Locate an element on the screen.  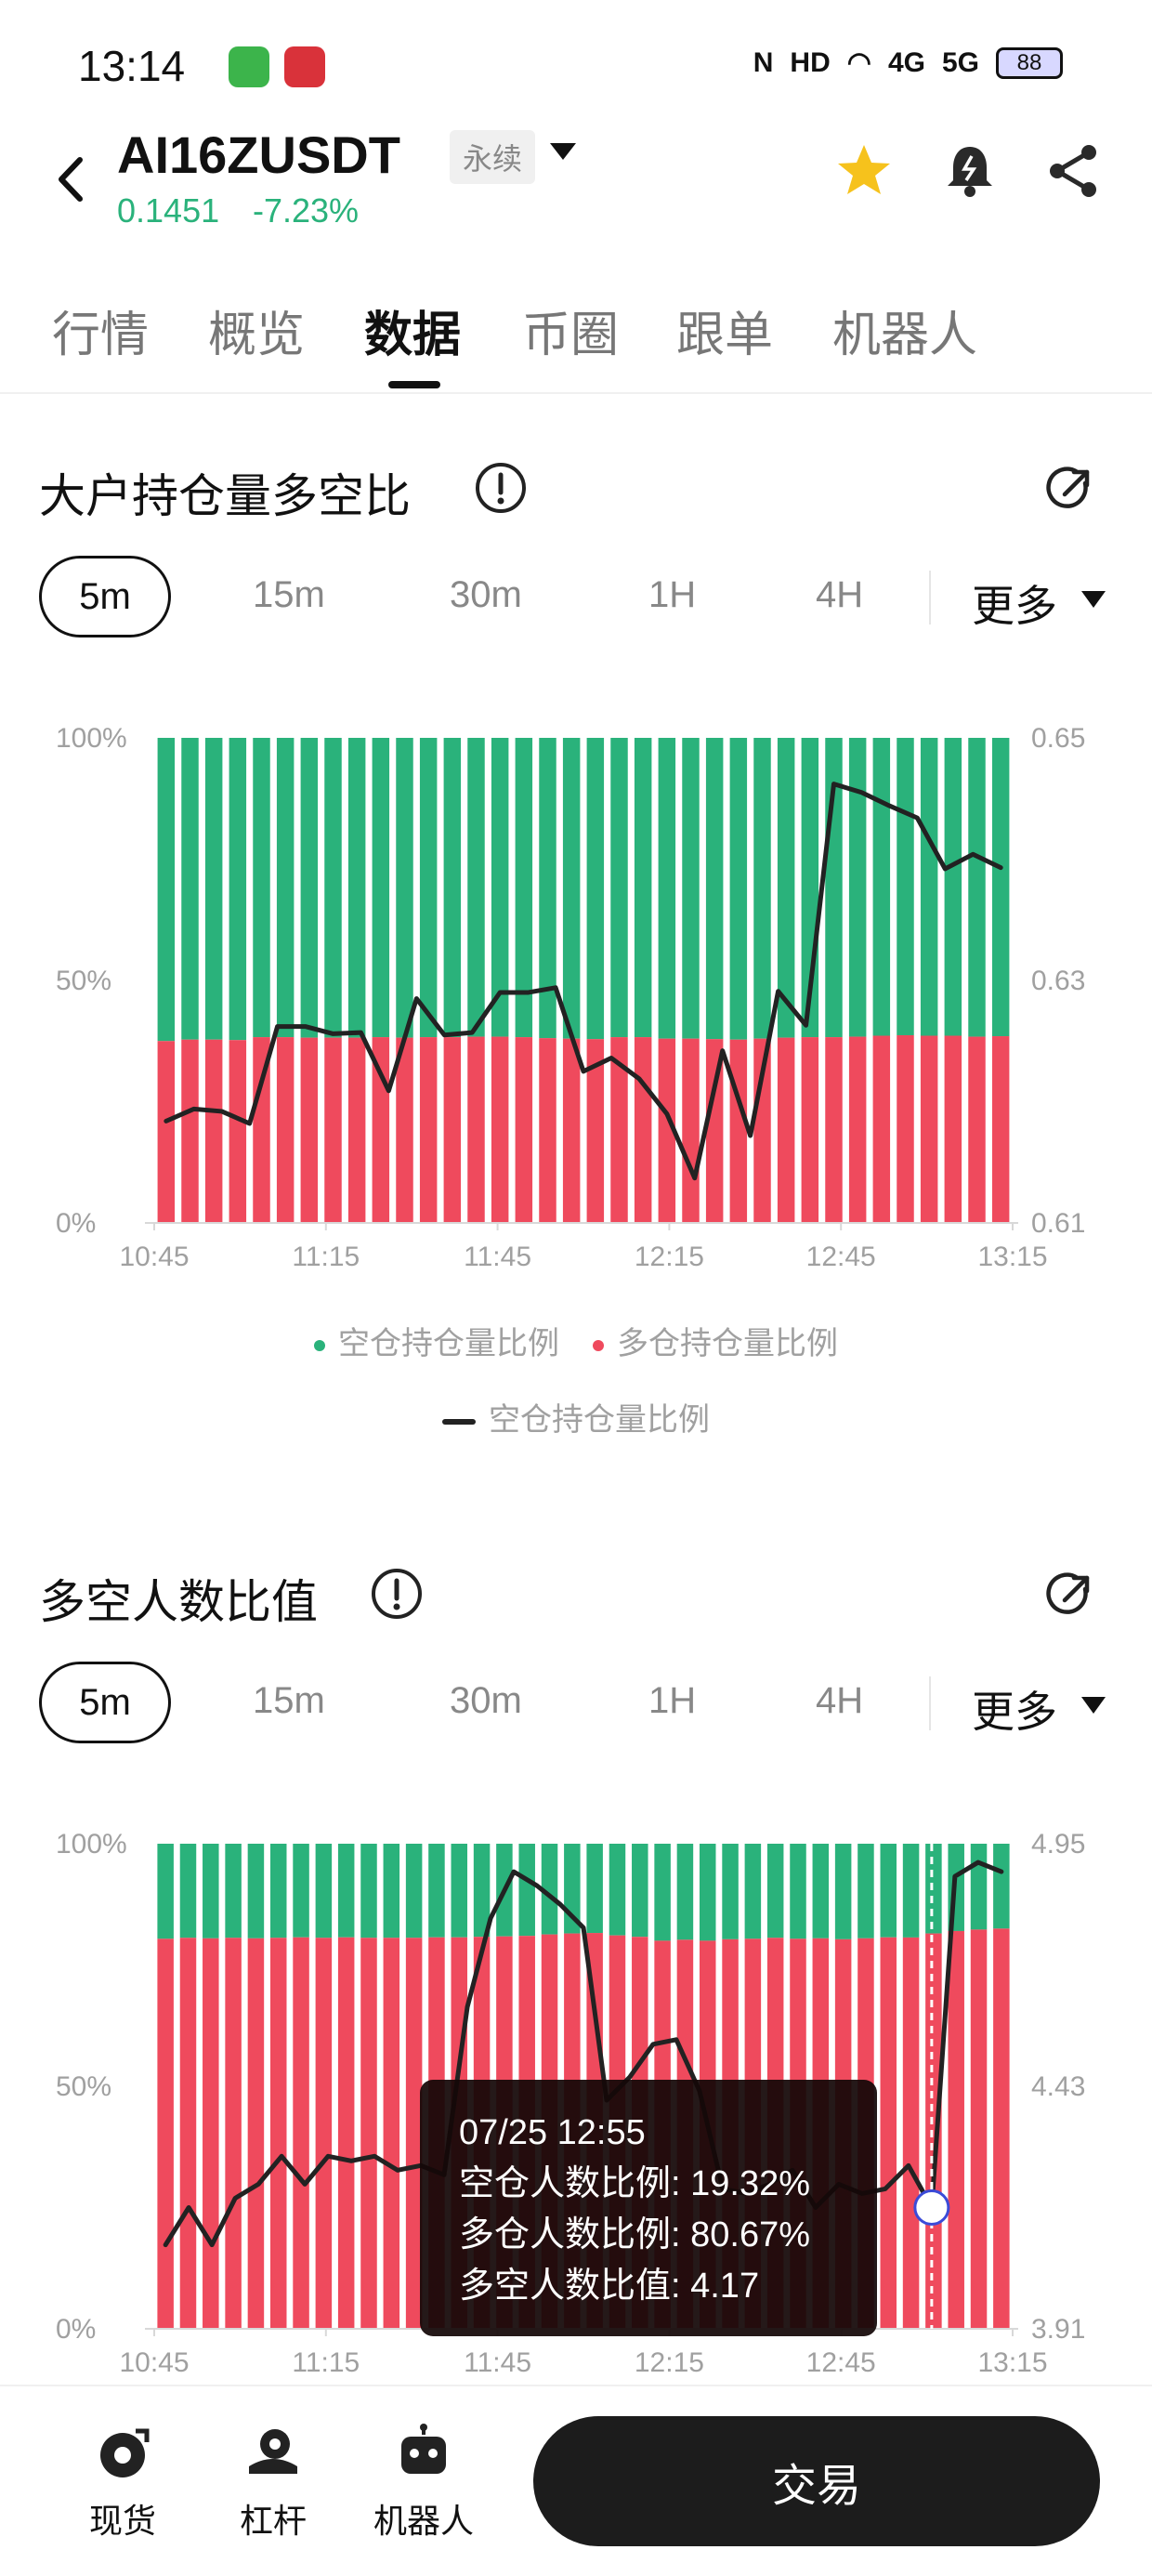
tab-market: 行情 is located at coordinates (101, 335).